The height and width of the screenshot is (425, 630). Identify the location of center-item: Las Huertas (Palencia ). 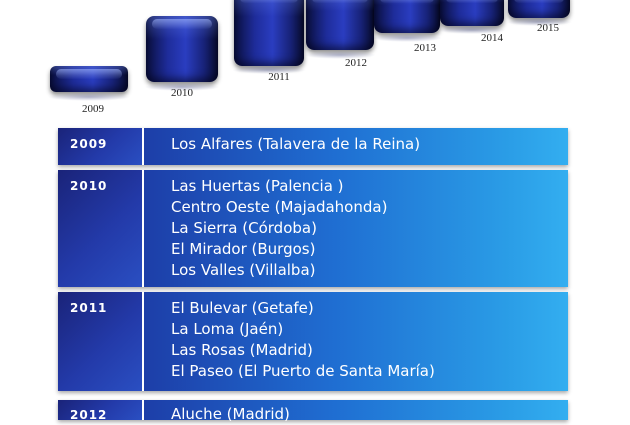
(257, 186).